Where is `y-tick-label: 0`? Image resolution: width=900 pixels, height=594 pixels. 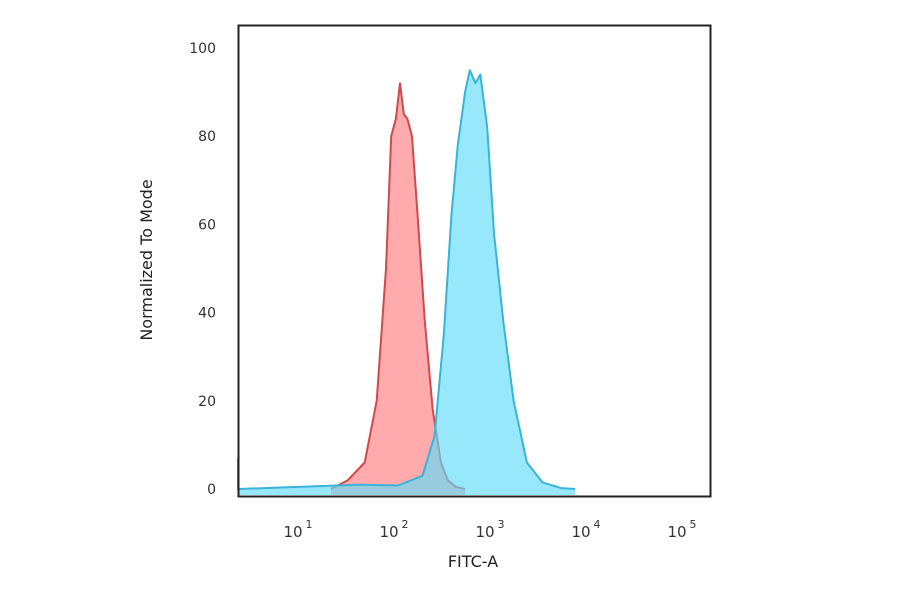 y-tick-label: 0 is located at coordinates (211, 490).